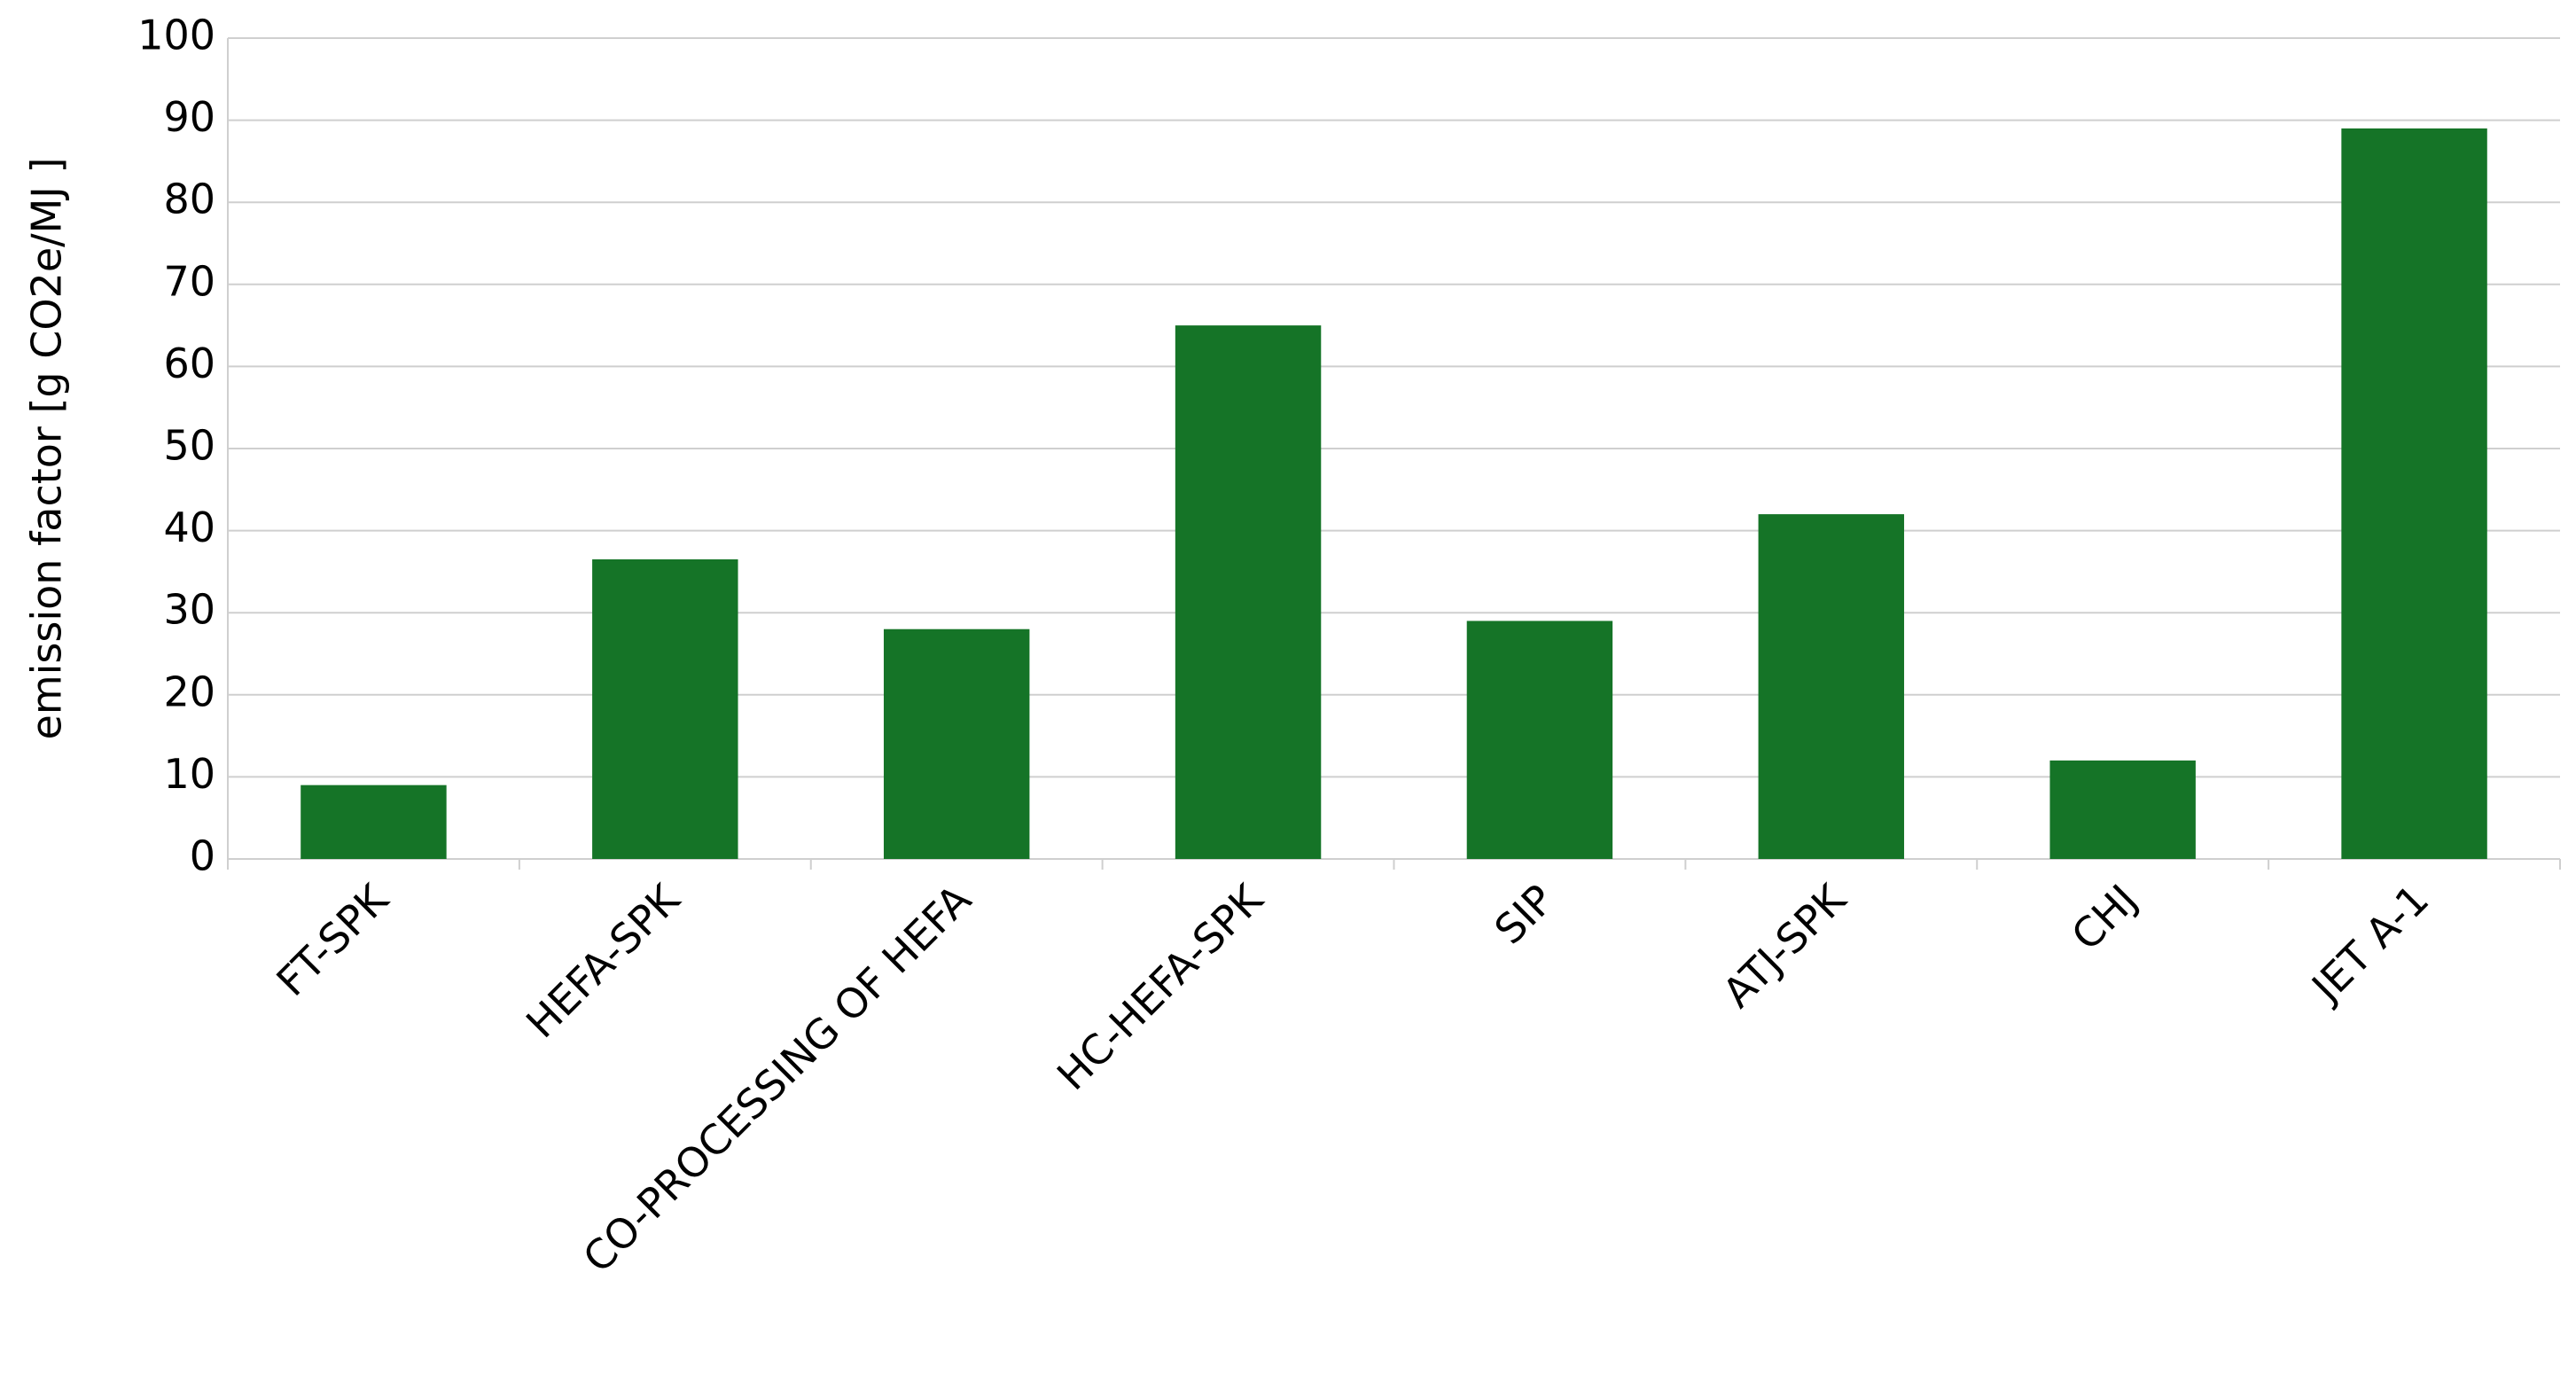 The width and height of the screenshot is (2576, 1374). I want to click on x-tick-label: FT-SPK, so click(333, 939).